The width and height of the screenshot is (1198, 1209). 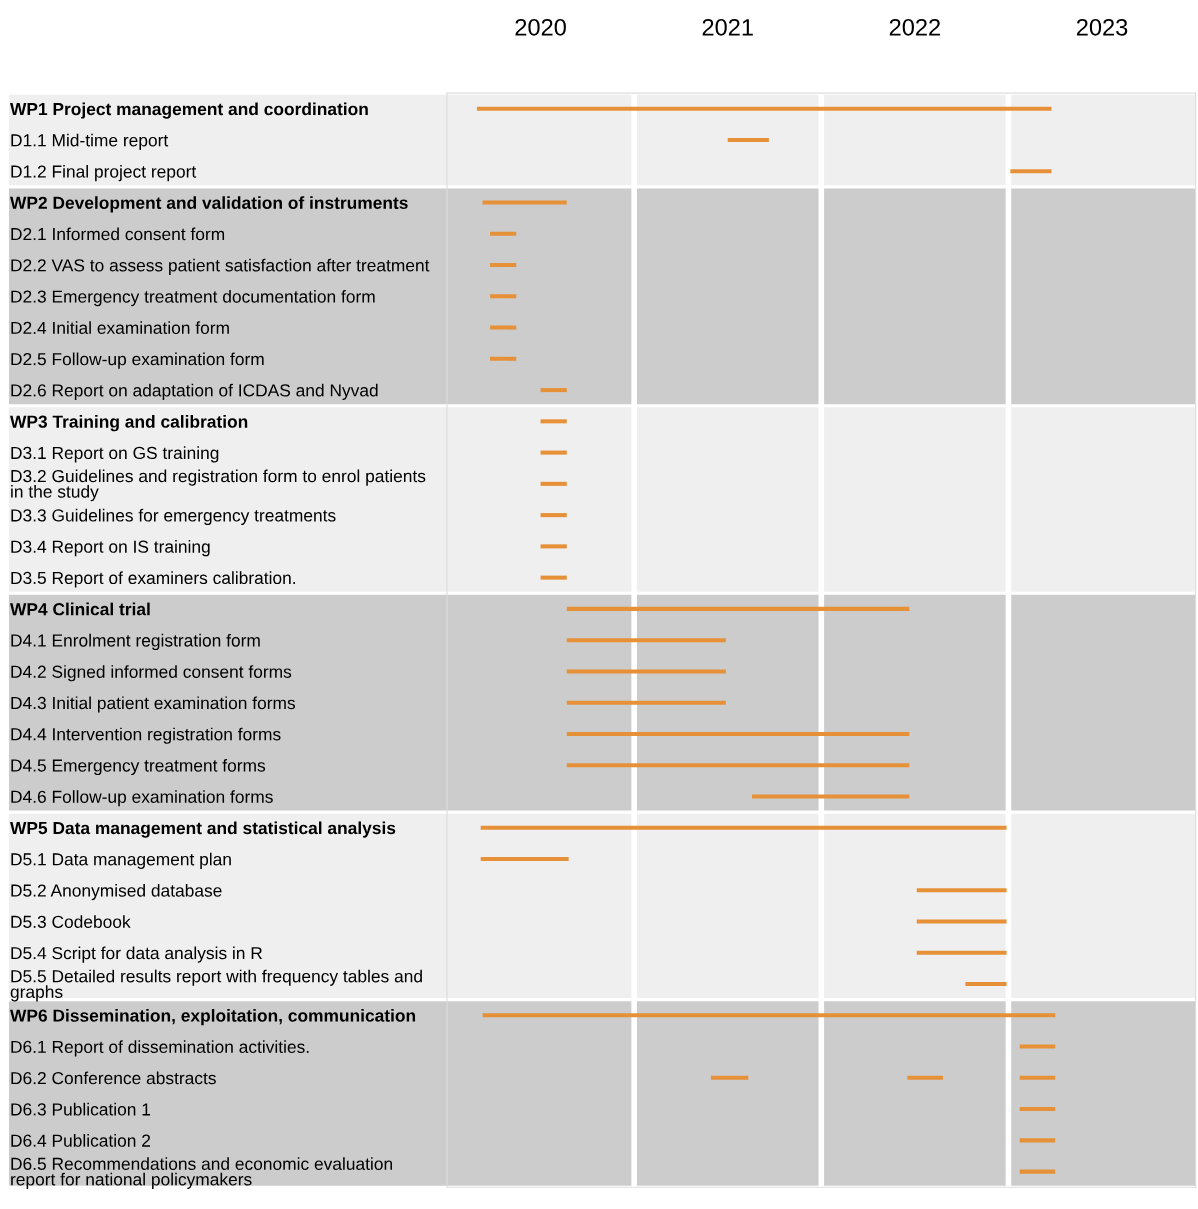 What do you see at coordinates (203, 829) in the screenshot?
I see `y-tick-label: WP5 Data management and statistical analysis` at bounding box center [203, 829].